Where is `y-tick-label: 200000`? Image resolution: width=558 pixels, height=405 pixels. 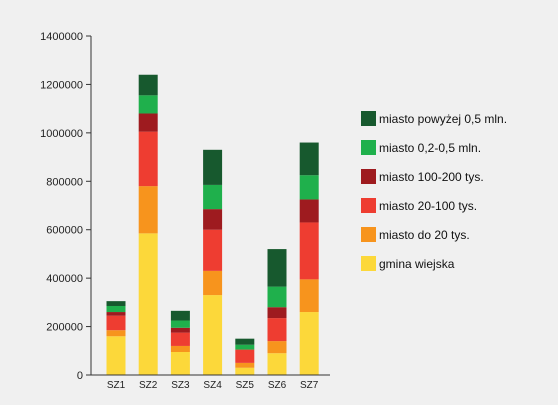
y-tick-label: 200000 is located at coordinates (64, 328).